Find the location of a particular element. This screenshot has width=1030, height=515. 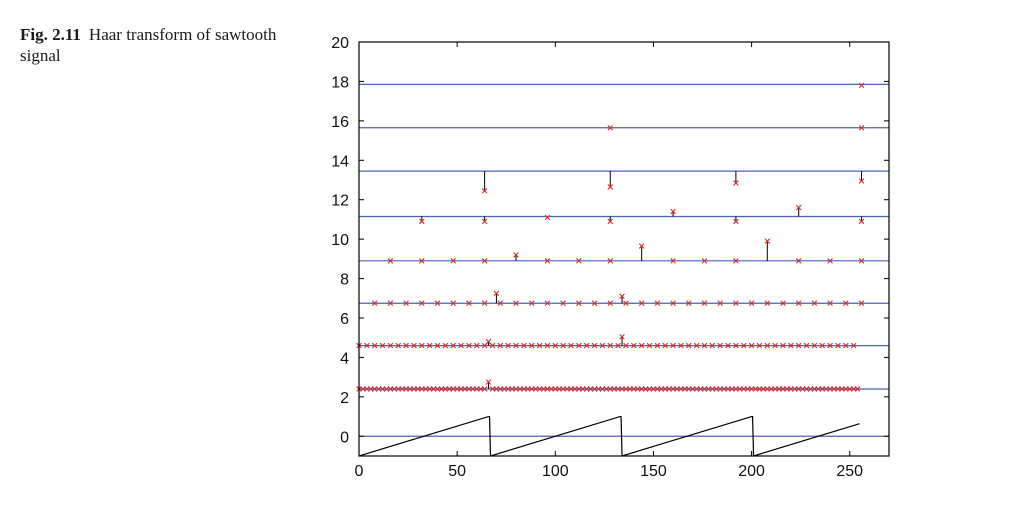

y-tick-label: 2 is located at coordinates (344, 398).